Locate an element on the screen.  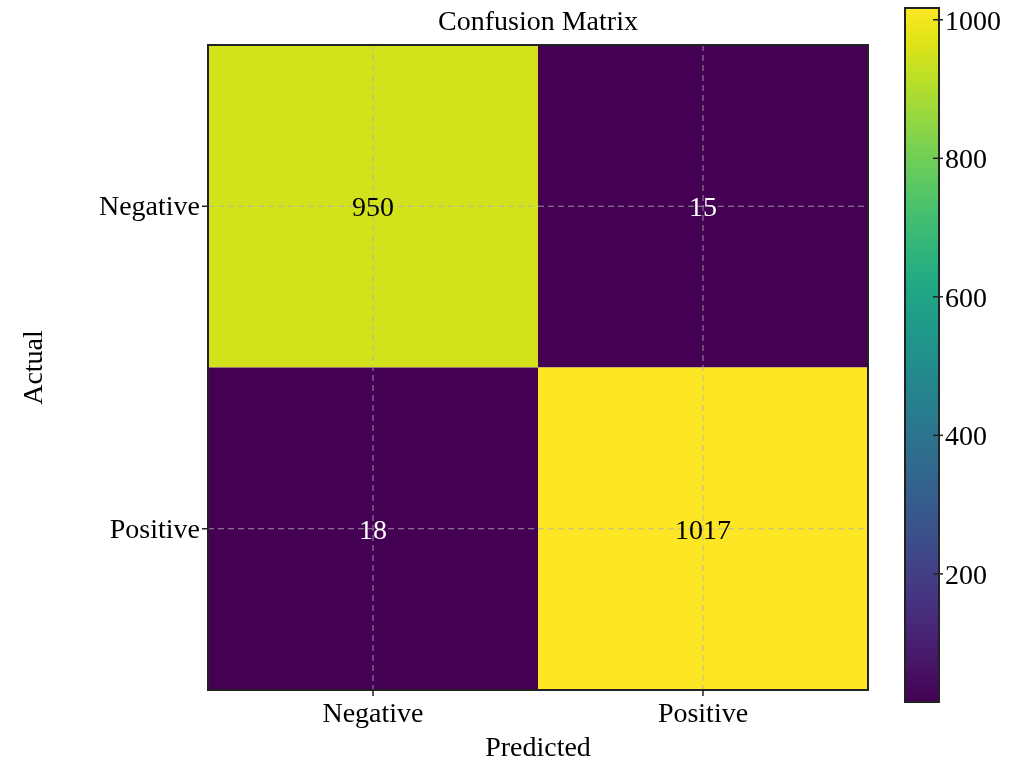
data-label: 1017 is located at coordinates (703, 529).